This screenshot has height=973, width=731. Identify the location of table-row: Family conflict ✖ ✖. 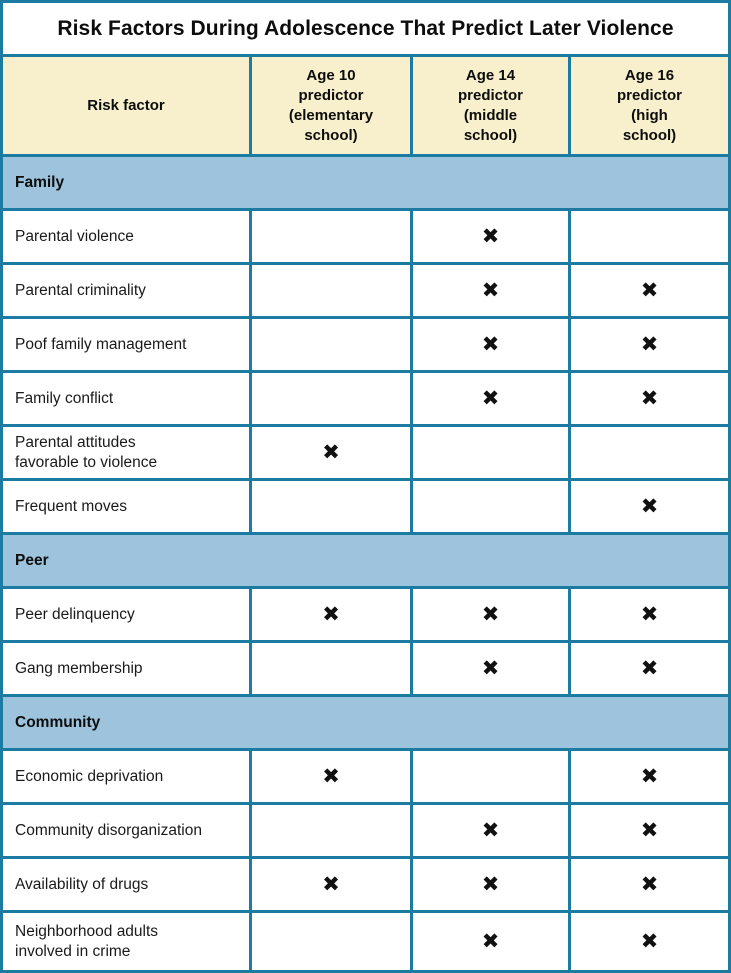
(365, 400).